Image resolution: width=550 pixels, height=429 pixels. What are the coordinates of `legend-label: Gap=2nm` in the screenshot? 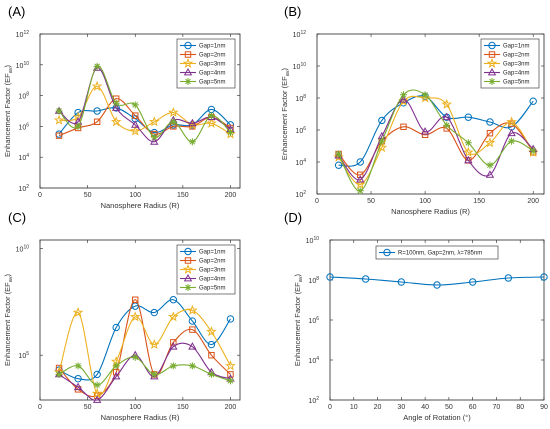 It's located at (516, 56).